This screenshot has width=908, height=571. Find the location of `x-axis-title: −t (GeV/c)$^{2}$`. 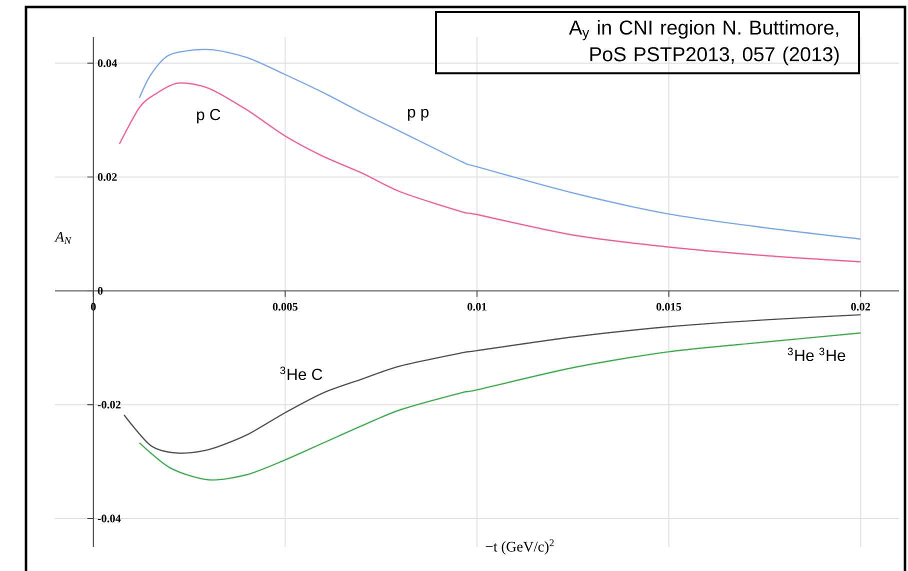

x-axis-title: −t (GeV/c)$^{2}$ is located at coordinates (520, 547).